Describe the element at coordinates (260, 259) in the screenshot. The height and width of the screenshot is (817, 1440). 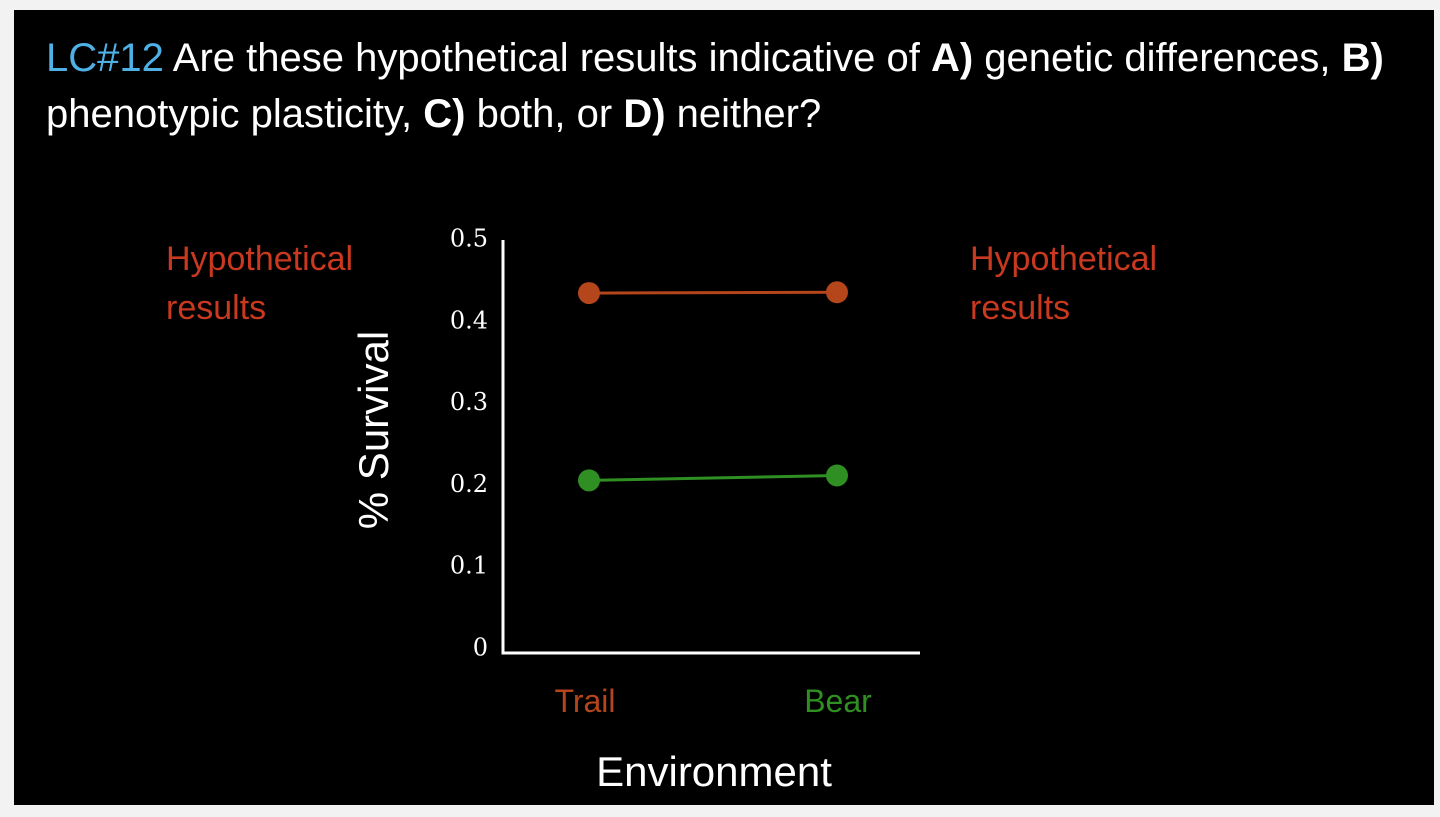
I see `note-left-line-1: Hypothetical` at that location.